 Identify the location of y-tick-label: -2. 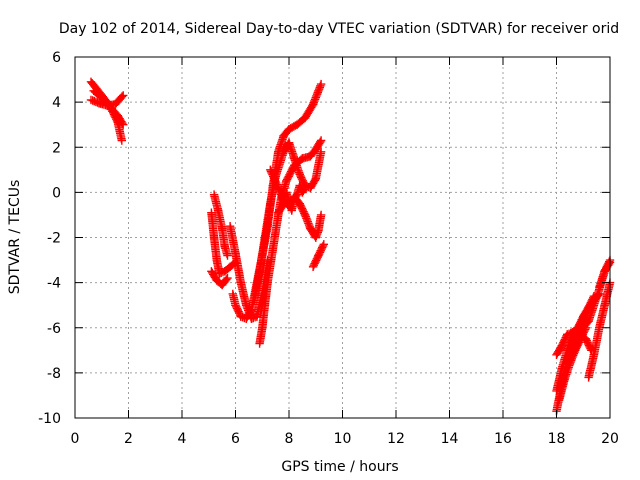
(54, 239).